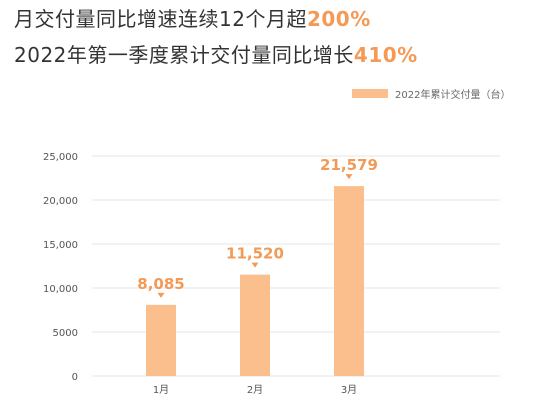  I want to click on x-tick-label: 1月, so click(161, 390).